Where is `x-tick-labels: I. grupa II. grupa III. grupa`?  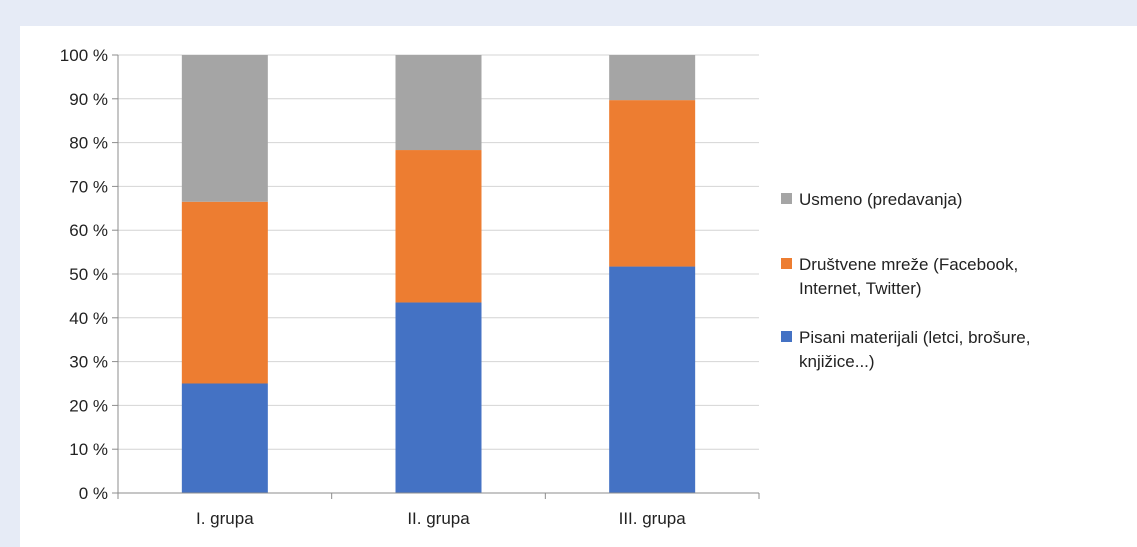 x-tick-labels: I. grupa II. grupa III. grupa is located at coordinates (441, 518).